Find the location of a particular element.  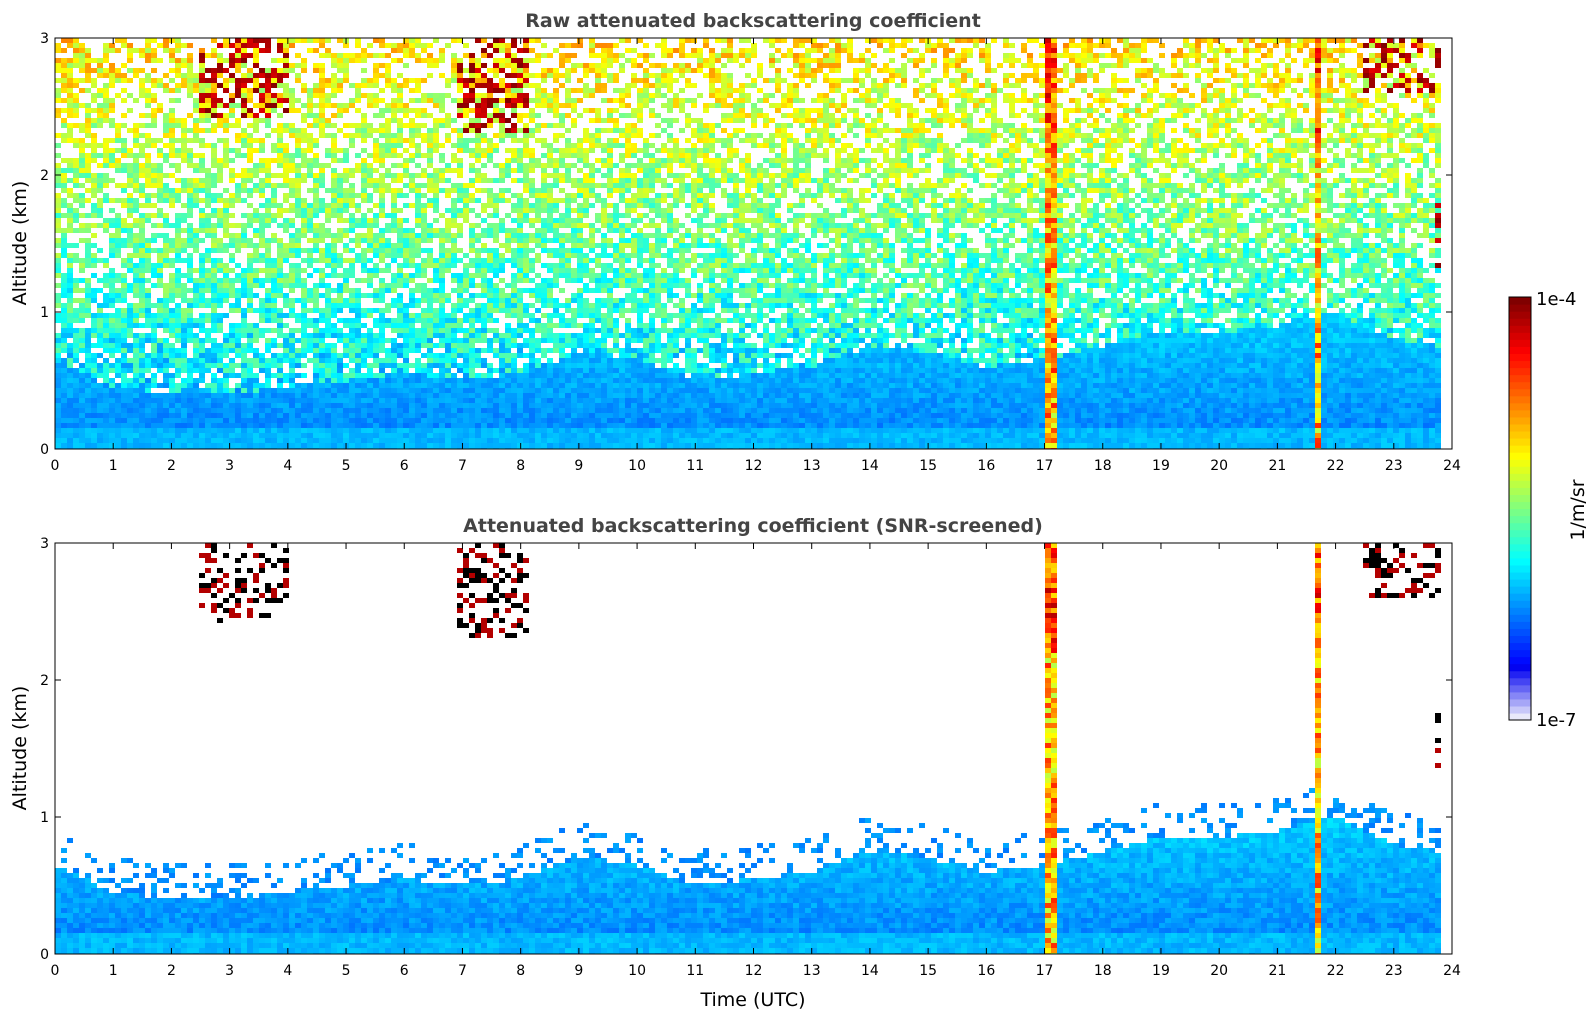

panel-1-xtick-label: 15 is located at coordinates (928, 466).